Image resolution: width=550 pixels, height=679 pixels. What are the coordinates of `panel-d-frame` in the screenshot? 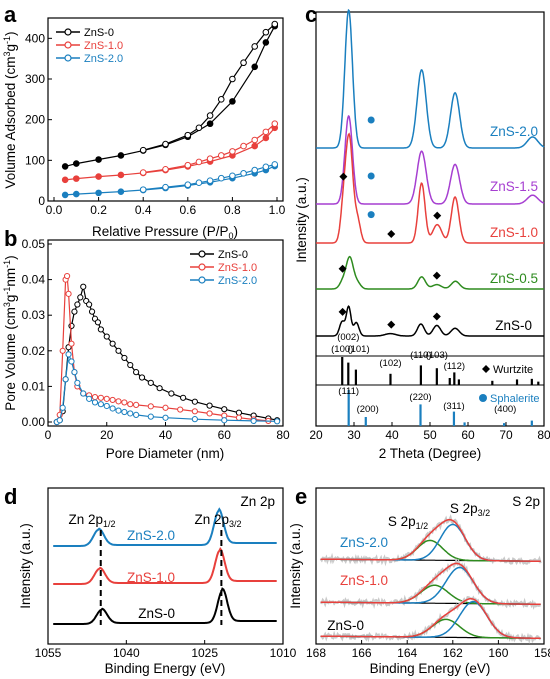 It's located at (165, 566).